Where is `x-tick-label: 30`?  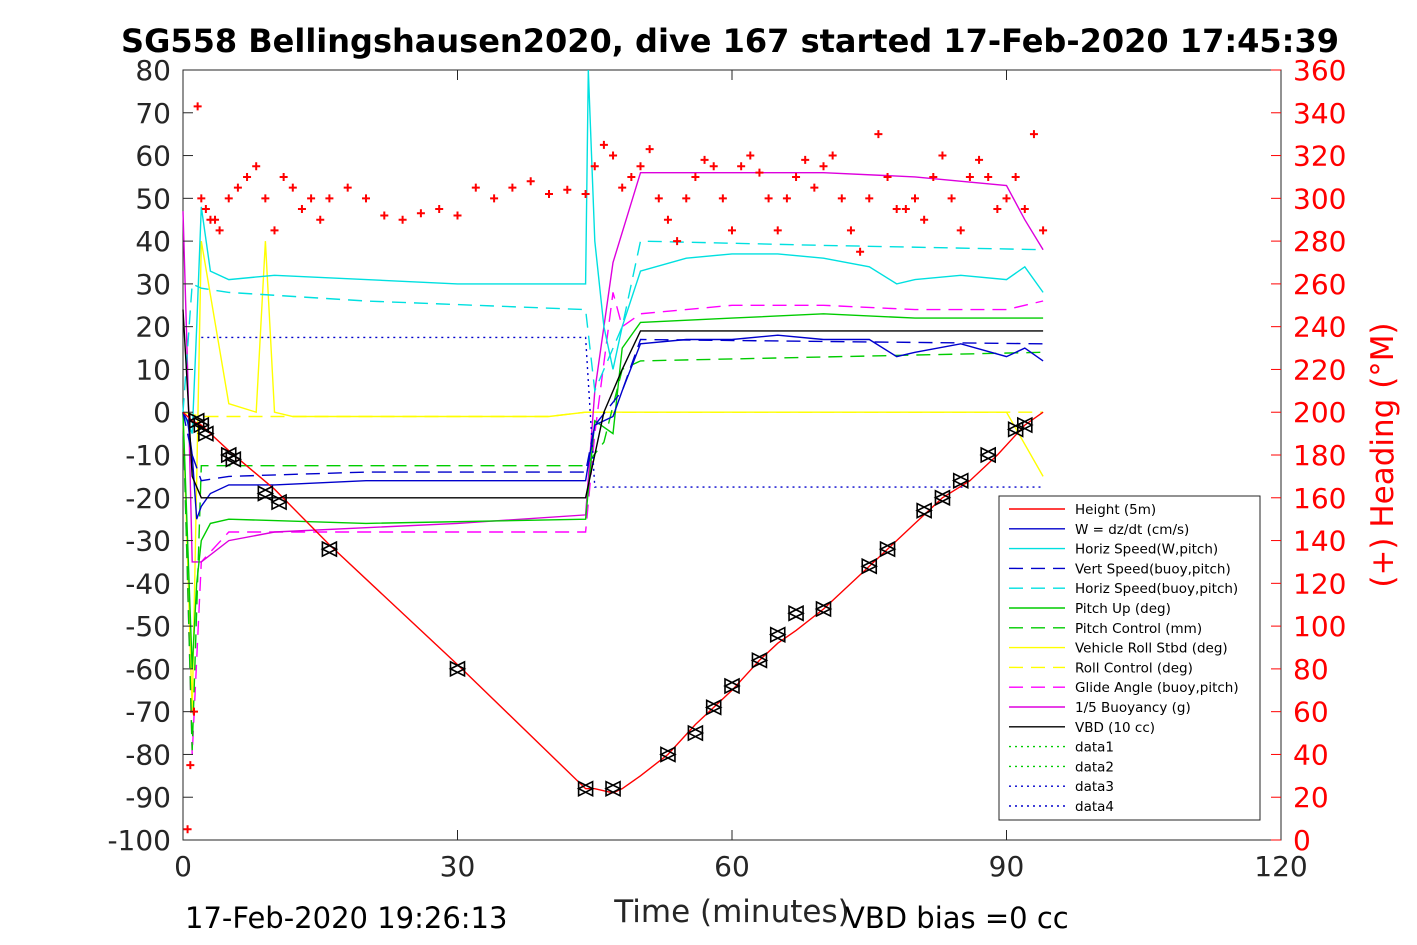 x-tick-label: 30 is located at coordinates (458, 866).